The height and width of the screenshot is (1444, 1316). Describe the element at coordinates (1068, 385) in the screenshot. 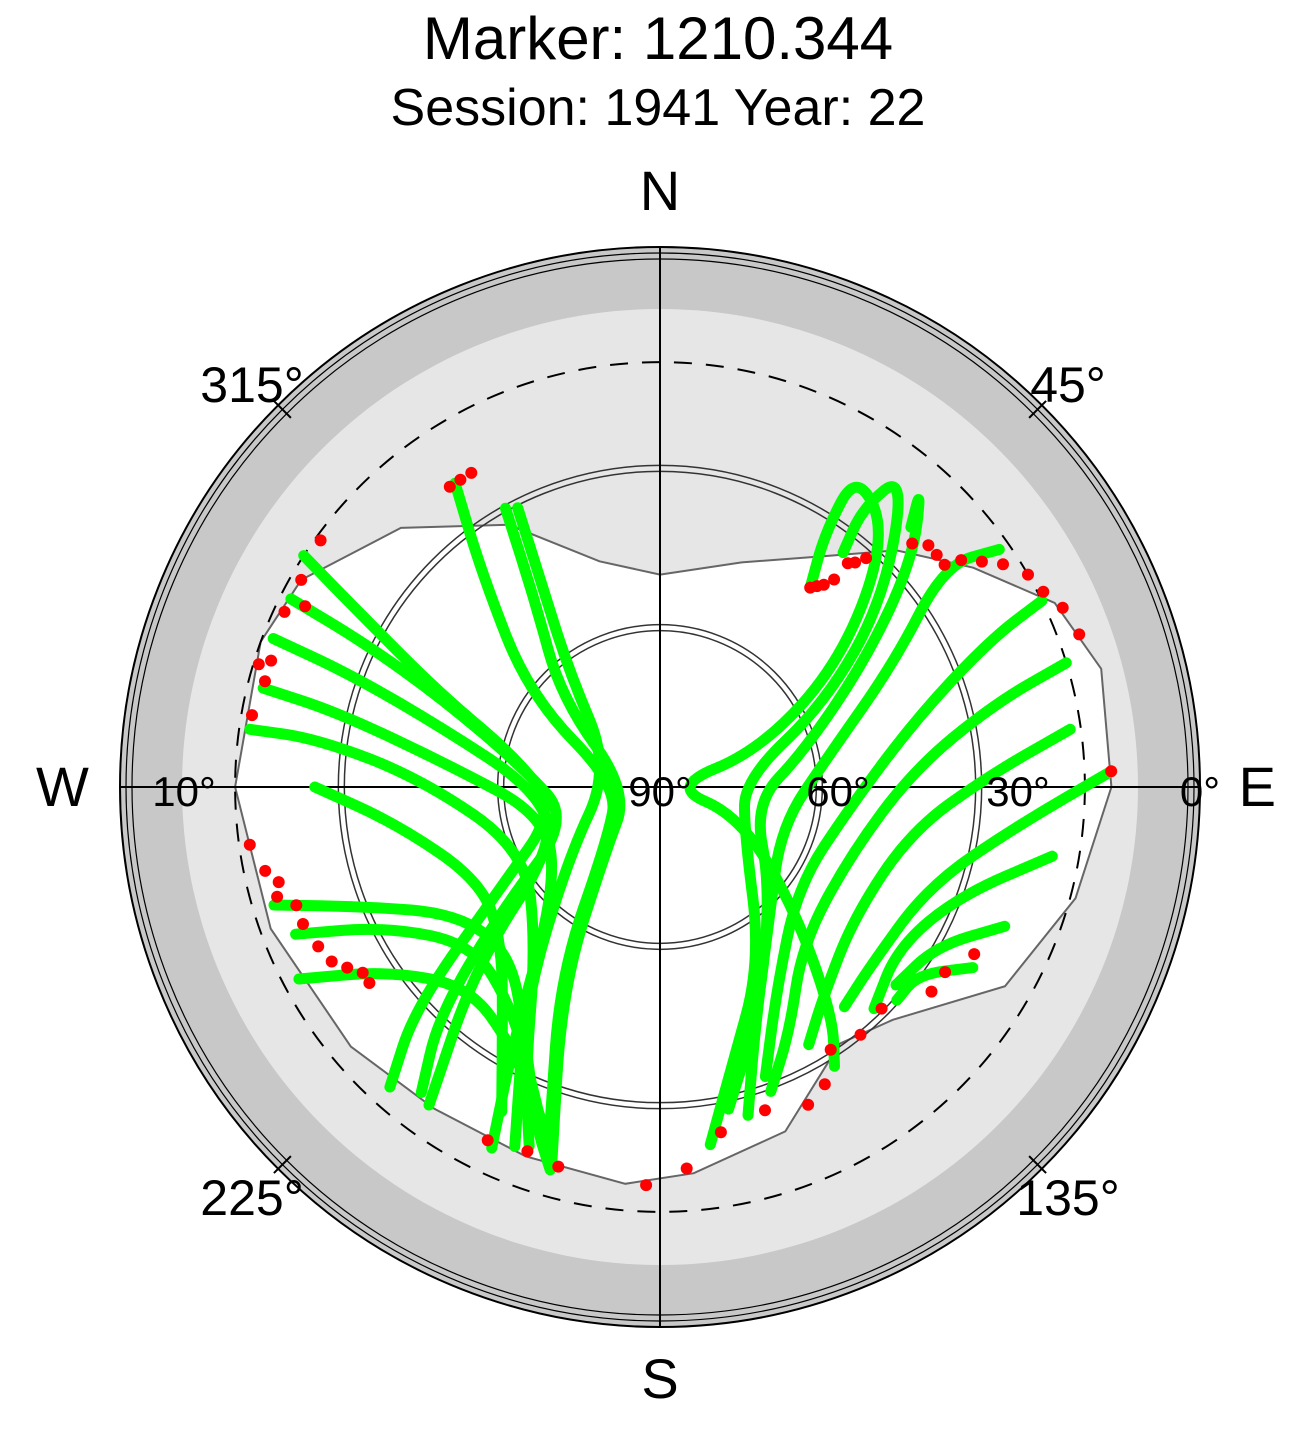

I see `azimuth-label-45: 45°` at that location.